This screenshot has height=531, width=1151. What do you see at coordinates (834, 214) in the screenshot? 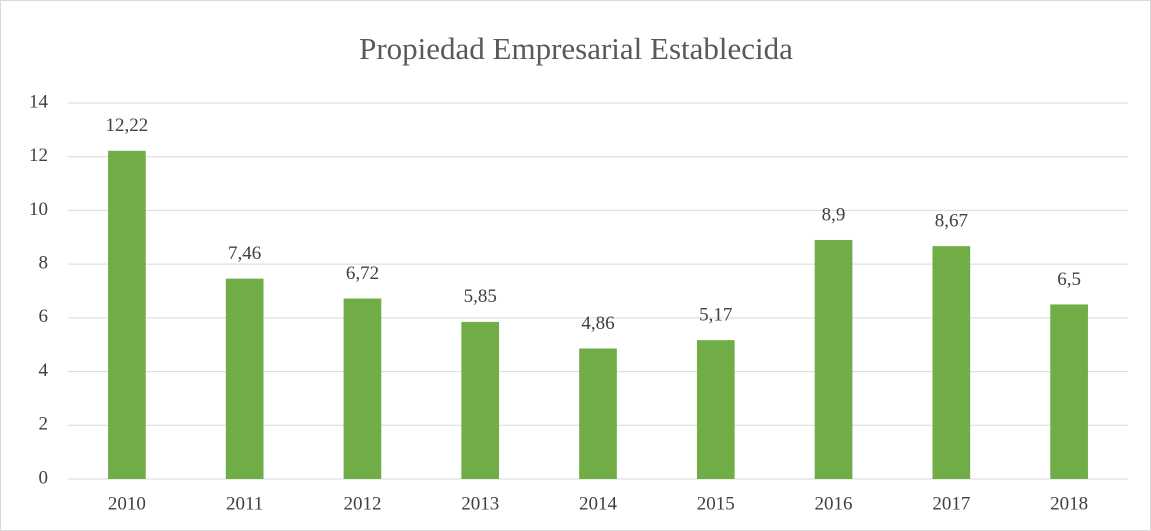
I see `data-label: 8,9` at bounding box center [834, 214].